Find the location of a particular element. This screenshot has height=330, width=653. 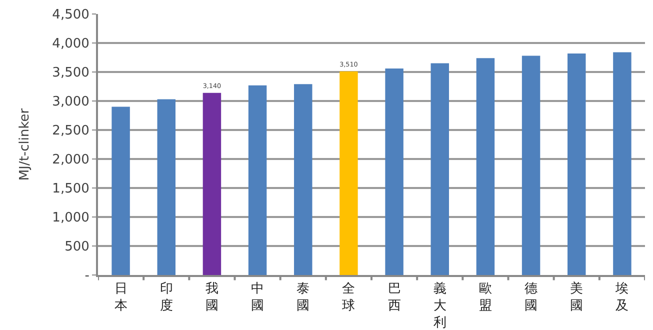

y-tick-label: 3,500 is located at coordinates (71, 73).